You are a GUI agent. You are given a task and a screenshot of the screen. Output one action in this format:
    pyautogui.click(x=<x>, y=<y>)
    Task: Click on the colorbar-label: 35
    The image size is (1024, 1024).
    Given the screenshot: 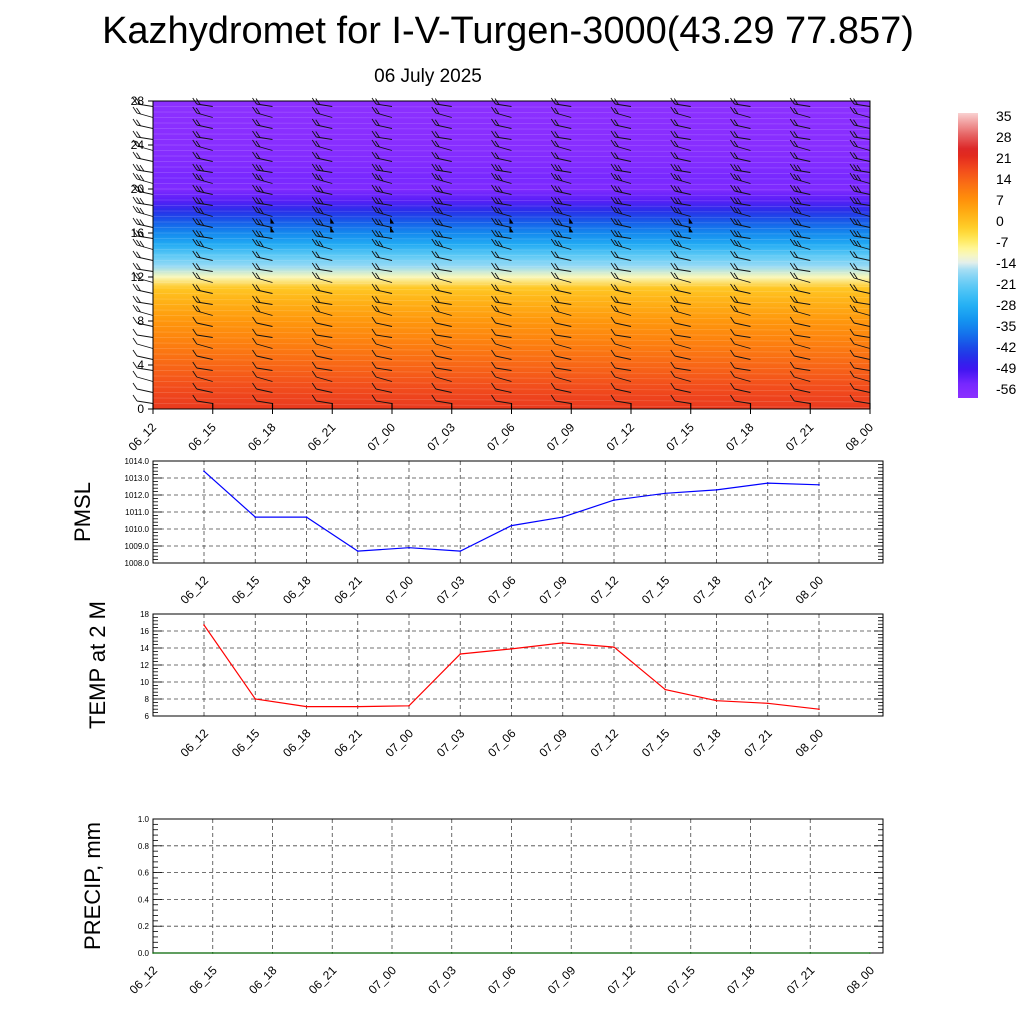 What is the action you would take?
    pyautogui.click(x=1004, y=116)
    